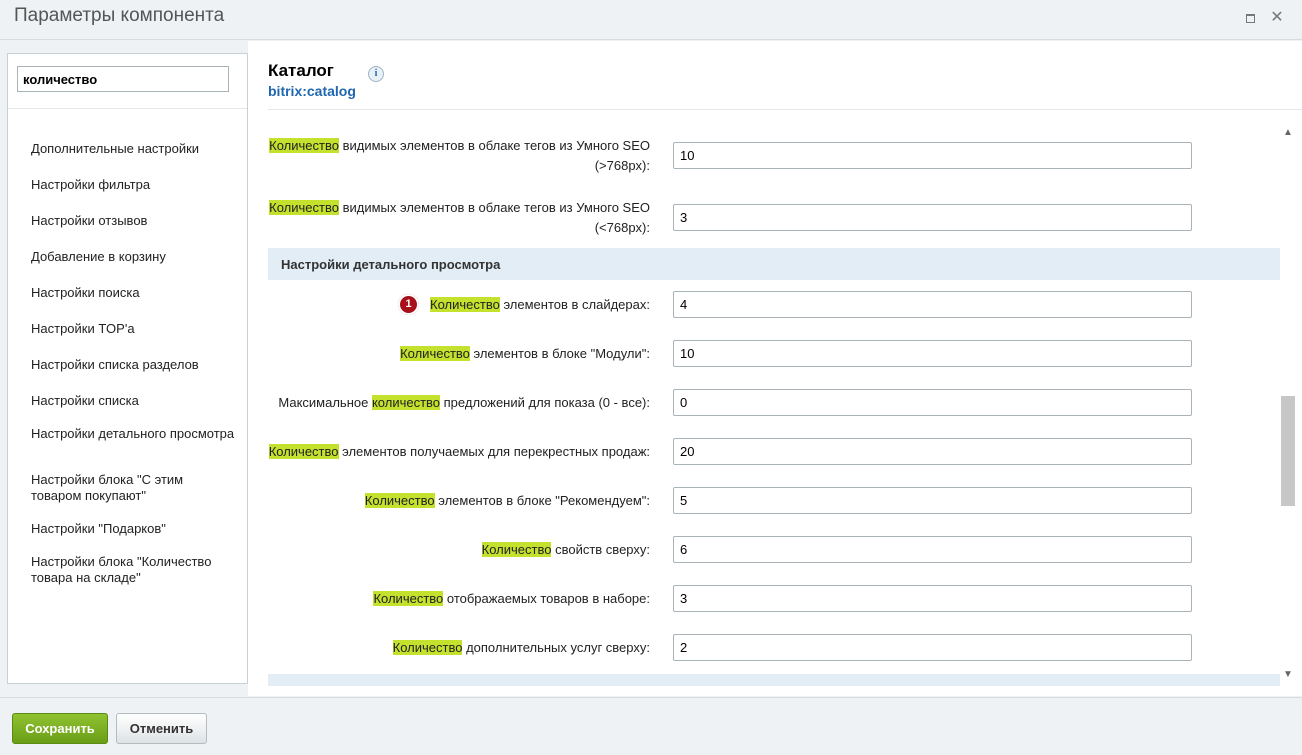  I want to click on sidebar-item-list-settings: Настройки списка, so click(85, 400).